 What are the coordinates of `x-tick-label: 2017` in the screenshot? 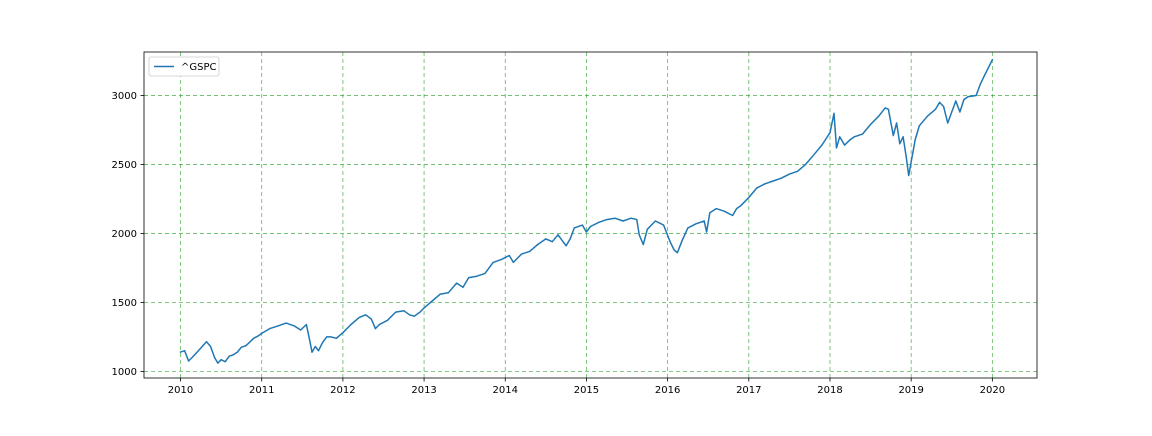 It's located at (748, 390).